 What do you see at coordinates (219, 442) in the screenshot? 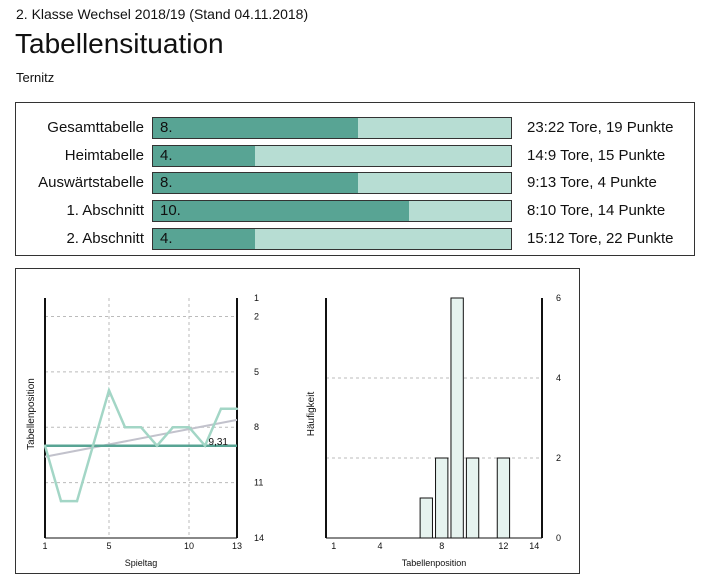
I see `average-annotation: 9,31` at bounding box center [219, 442].